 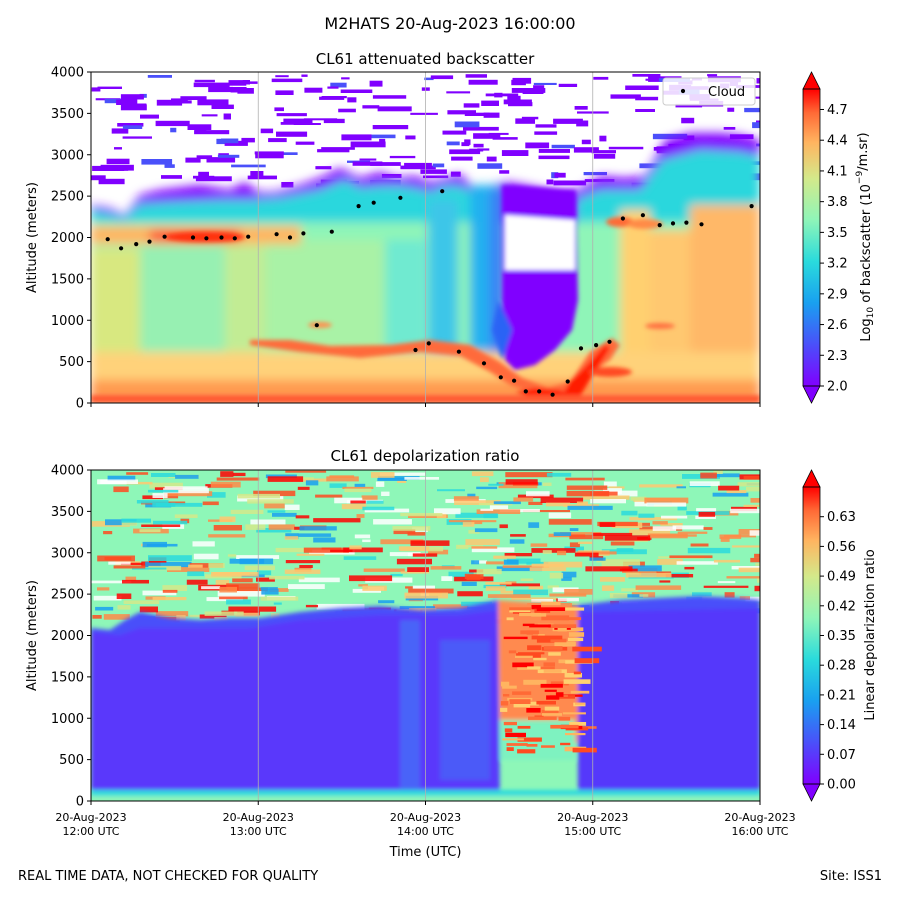 I want to click on backscatter-colorbar-tick-label: 2.0, so click(x=837, y=387).